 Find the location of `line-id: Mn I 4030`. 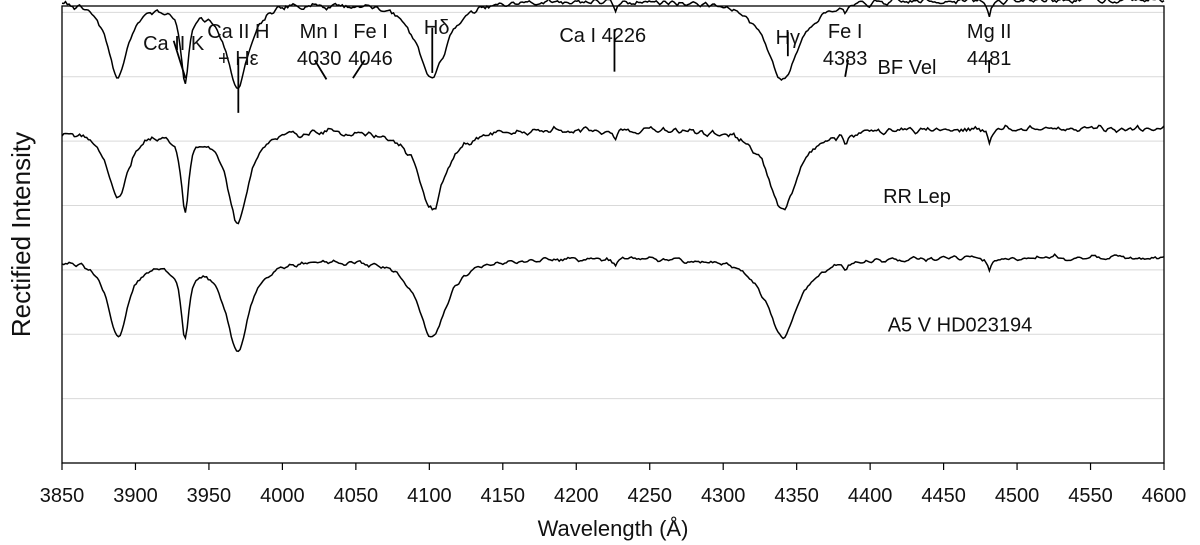

line-id: Mn I 4030 is located at coordinates (319, 50).